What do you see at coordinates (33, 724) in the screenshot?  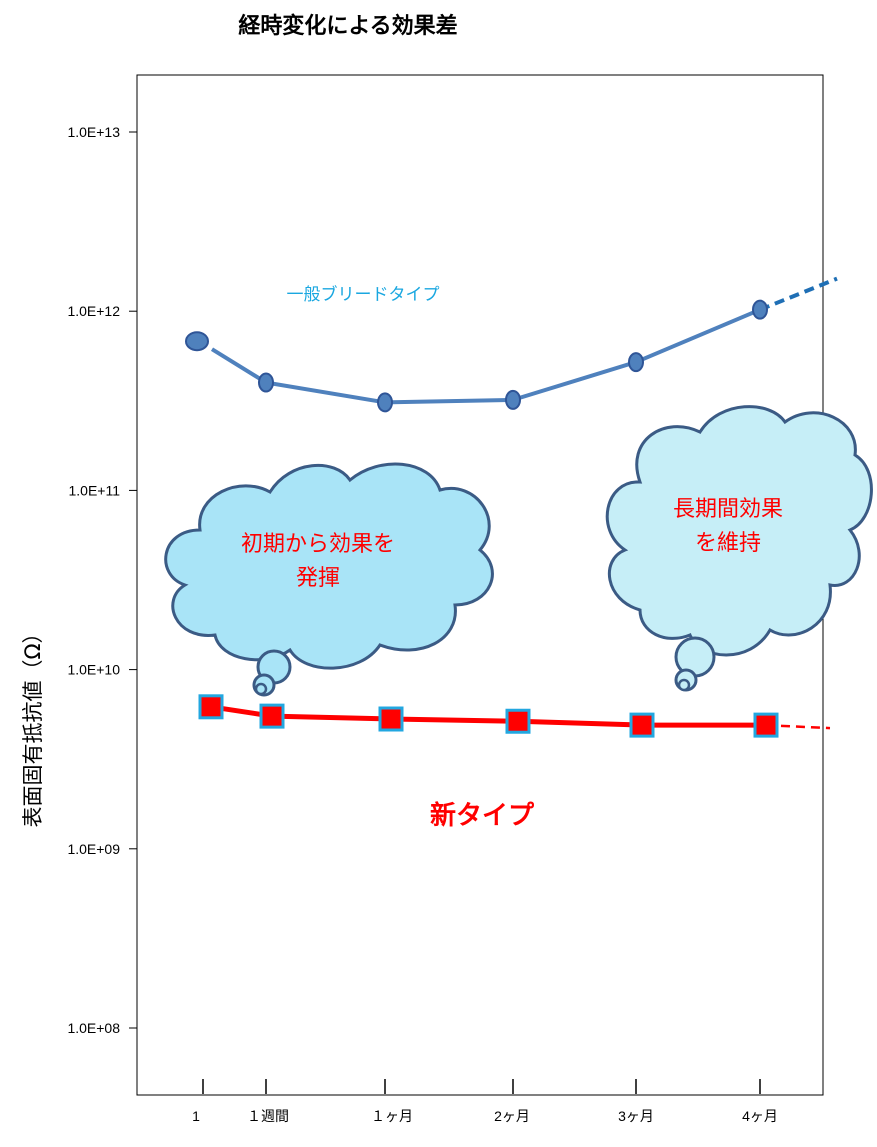 I see `y-axis-label: 表面固有抵抗値（Ω）` at bounding box center [33, 724].